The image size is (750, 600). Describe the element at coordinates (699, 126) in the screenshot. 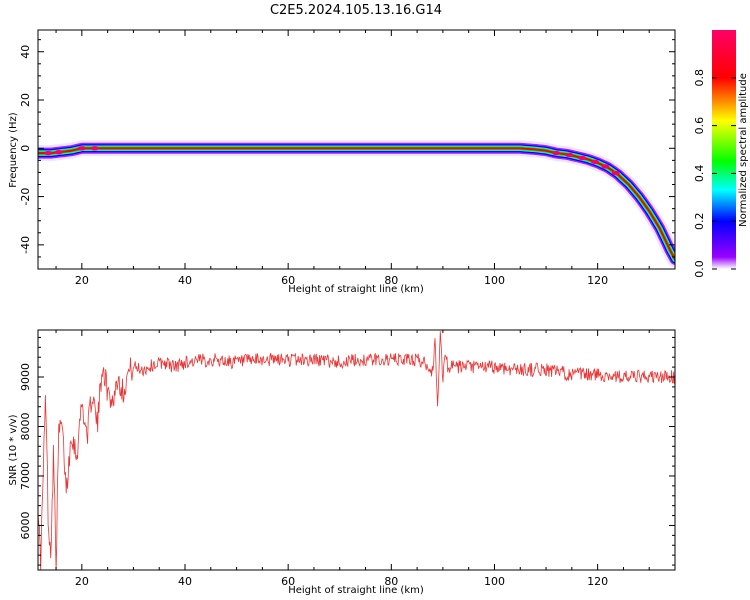

I see `colorbar-tick-label: 0.6` at that location.